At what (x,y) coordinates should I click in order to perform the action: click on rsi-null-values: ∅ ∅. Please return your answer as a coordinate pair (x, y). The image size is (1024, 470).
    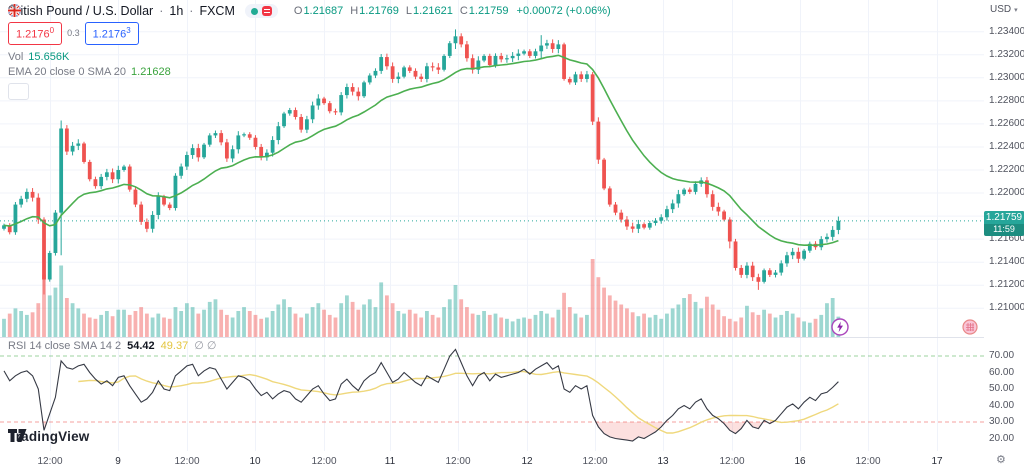
    Looking at the image, I should click on (205, 346).